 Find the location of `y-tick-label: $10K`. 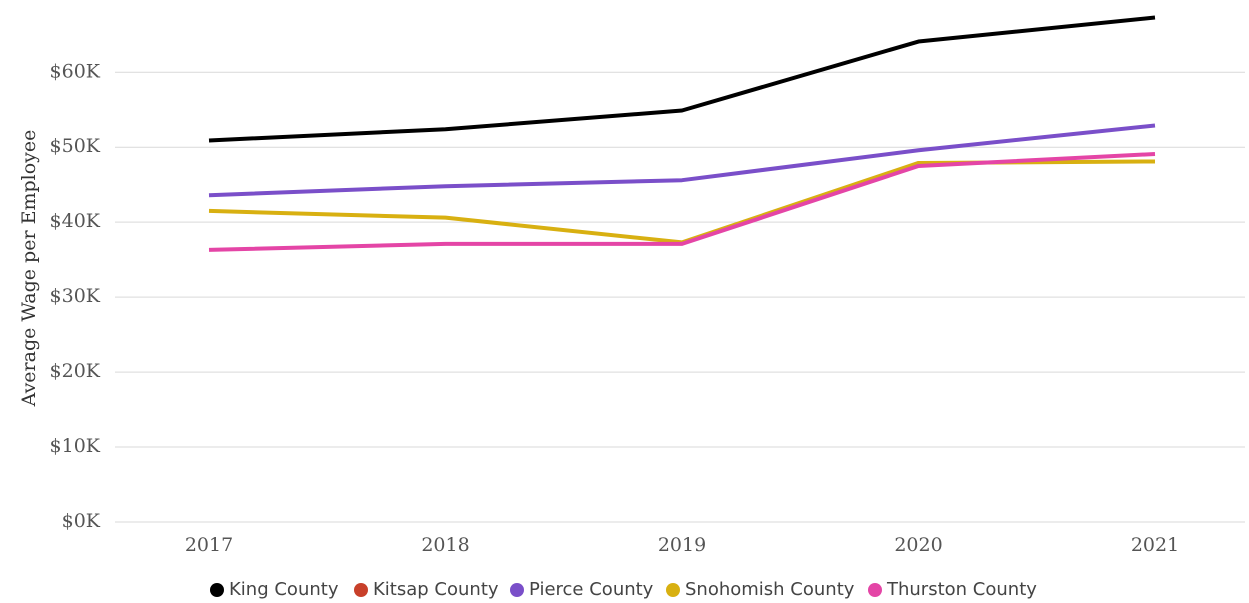

y-tick-label: $10K is located at coordinates (75, 446).